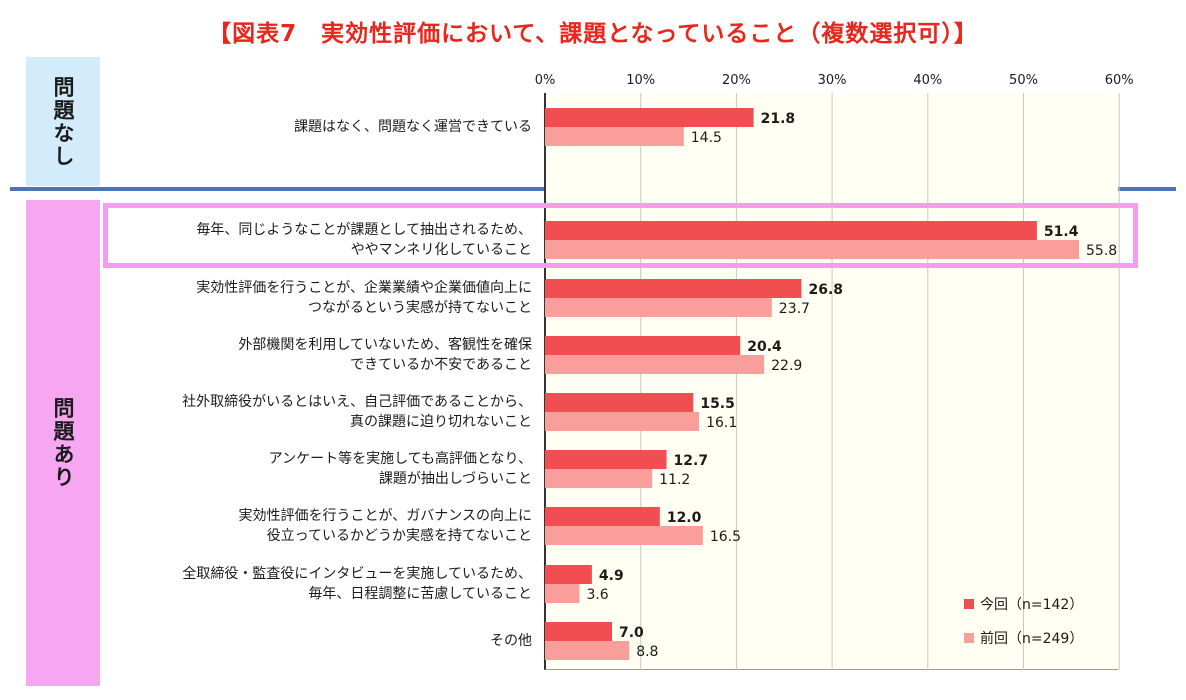  Describe the element at coordinates (1101, 251) in the screenshot. I see `data-label-previous: 55.8` at that location.